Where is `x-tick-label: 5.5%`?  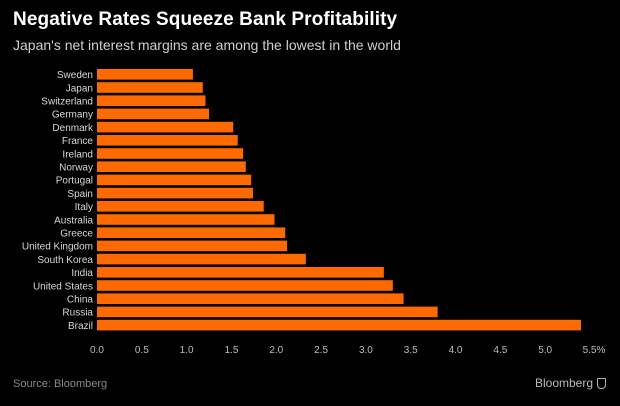 x-tick-label: 5.5% is located at coordinates (594, 350).